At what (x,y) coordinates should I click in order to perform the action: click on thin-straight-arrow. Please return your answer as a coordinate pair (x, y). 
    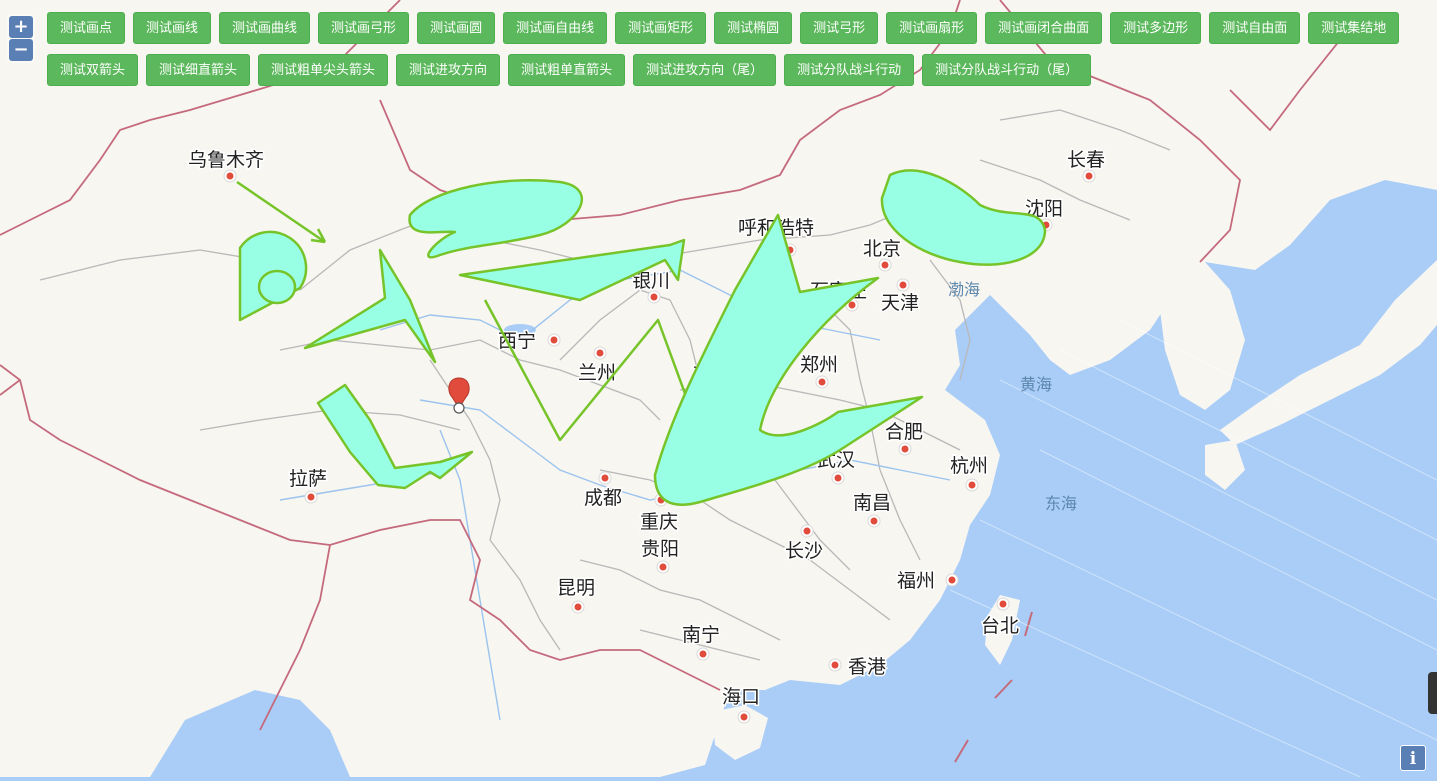
    Looking at the image, I should click on (281, 212).